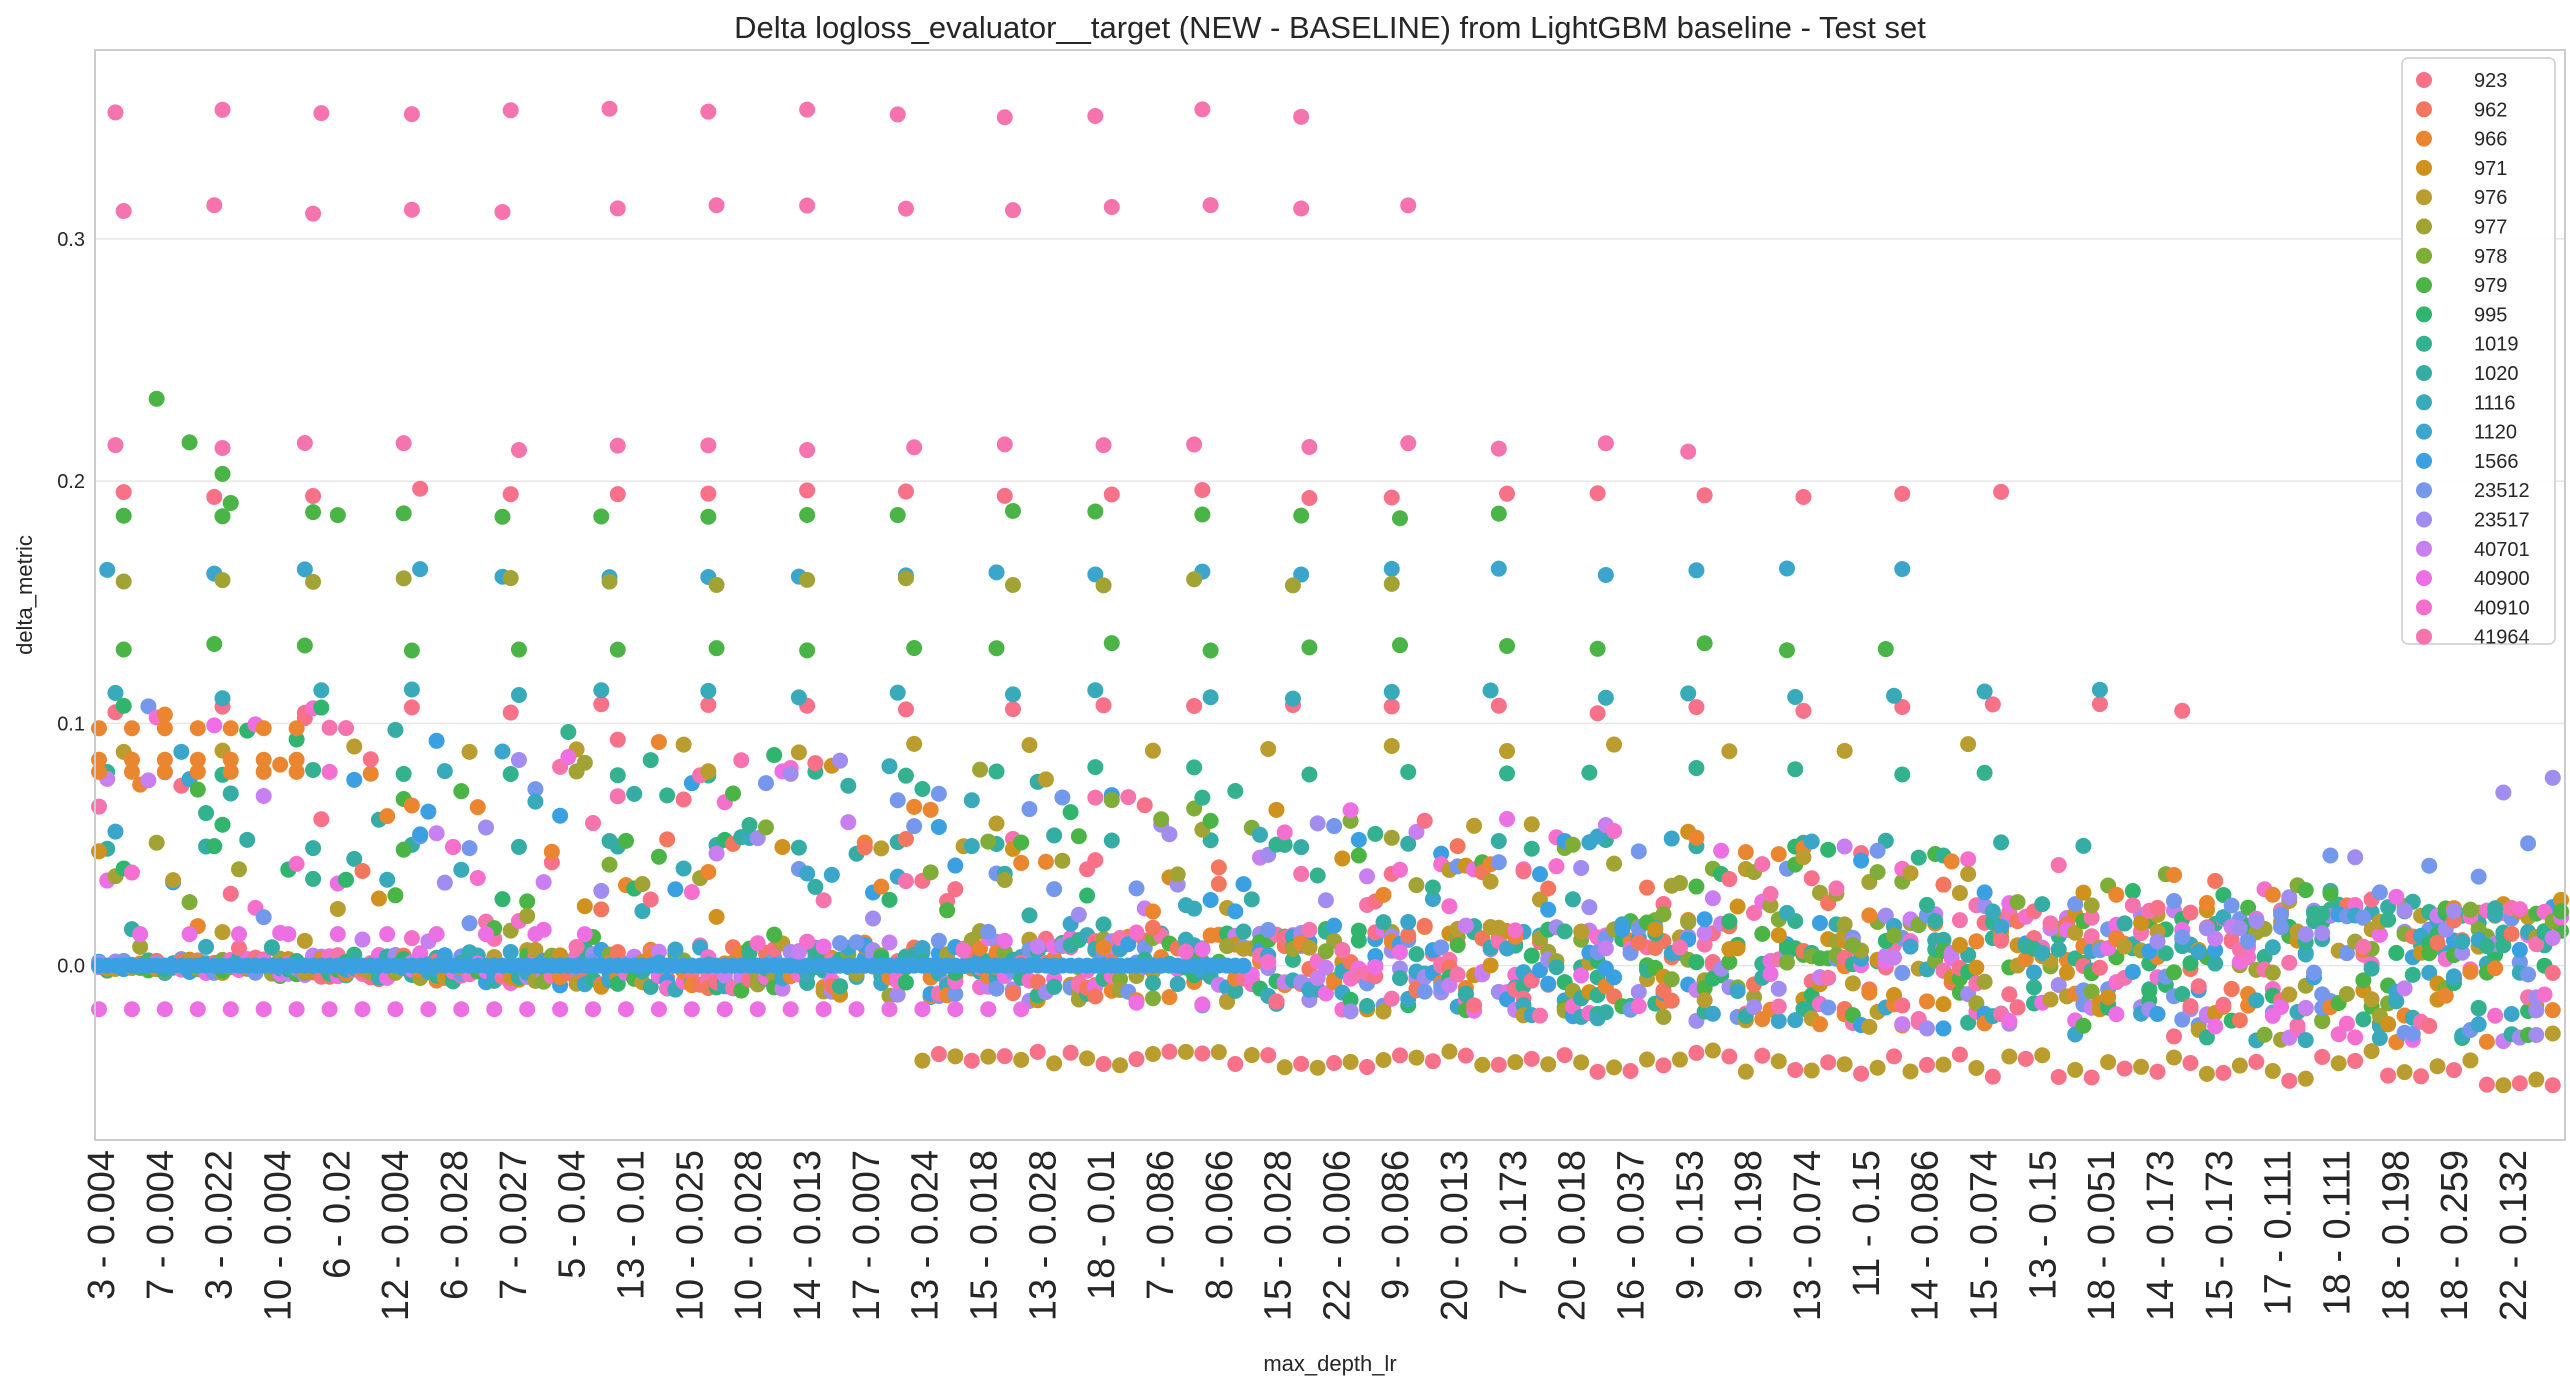  What do you see at coordinates (1808, 1235) in the screenshot?
I see `x-tick-label: 13 - 0.074` at bounding box center [1808, 1235].